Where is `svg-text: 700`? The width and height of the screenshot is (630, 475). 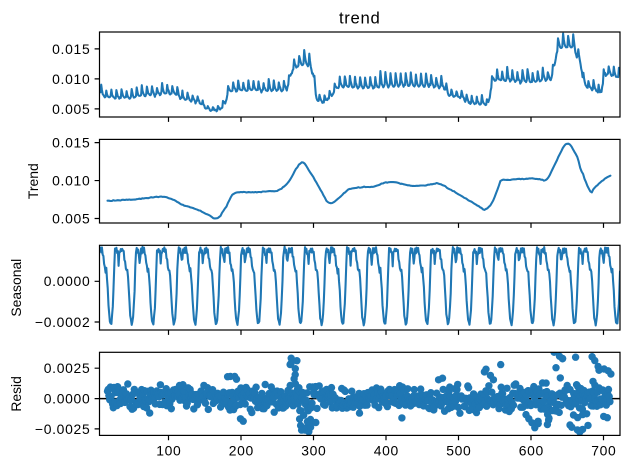 svg-text: 700 is located at coordinates (603, 450).